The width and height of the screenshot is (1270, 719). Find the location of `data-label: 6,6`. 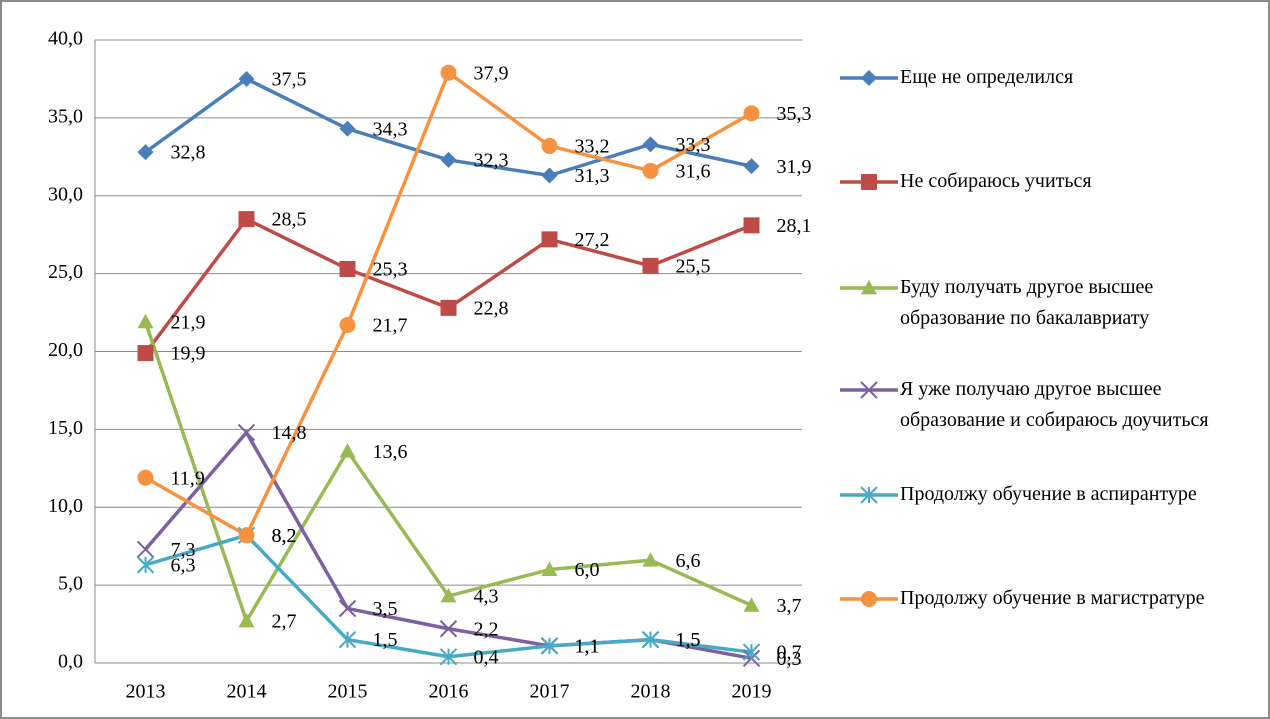

data-label: 6,6 is located at coordinates (688, 561).